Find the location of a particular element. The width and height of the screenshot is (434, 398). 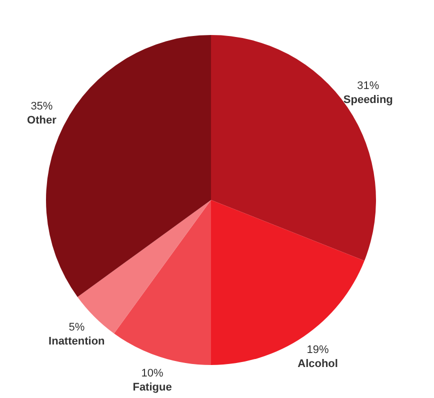

slice-label: Other is located at coordinates (42, 120).